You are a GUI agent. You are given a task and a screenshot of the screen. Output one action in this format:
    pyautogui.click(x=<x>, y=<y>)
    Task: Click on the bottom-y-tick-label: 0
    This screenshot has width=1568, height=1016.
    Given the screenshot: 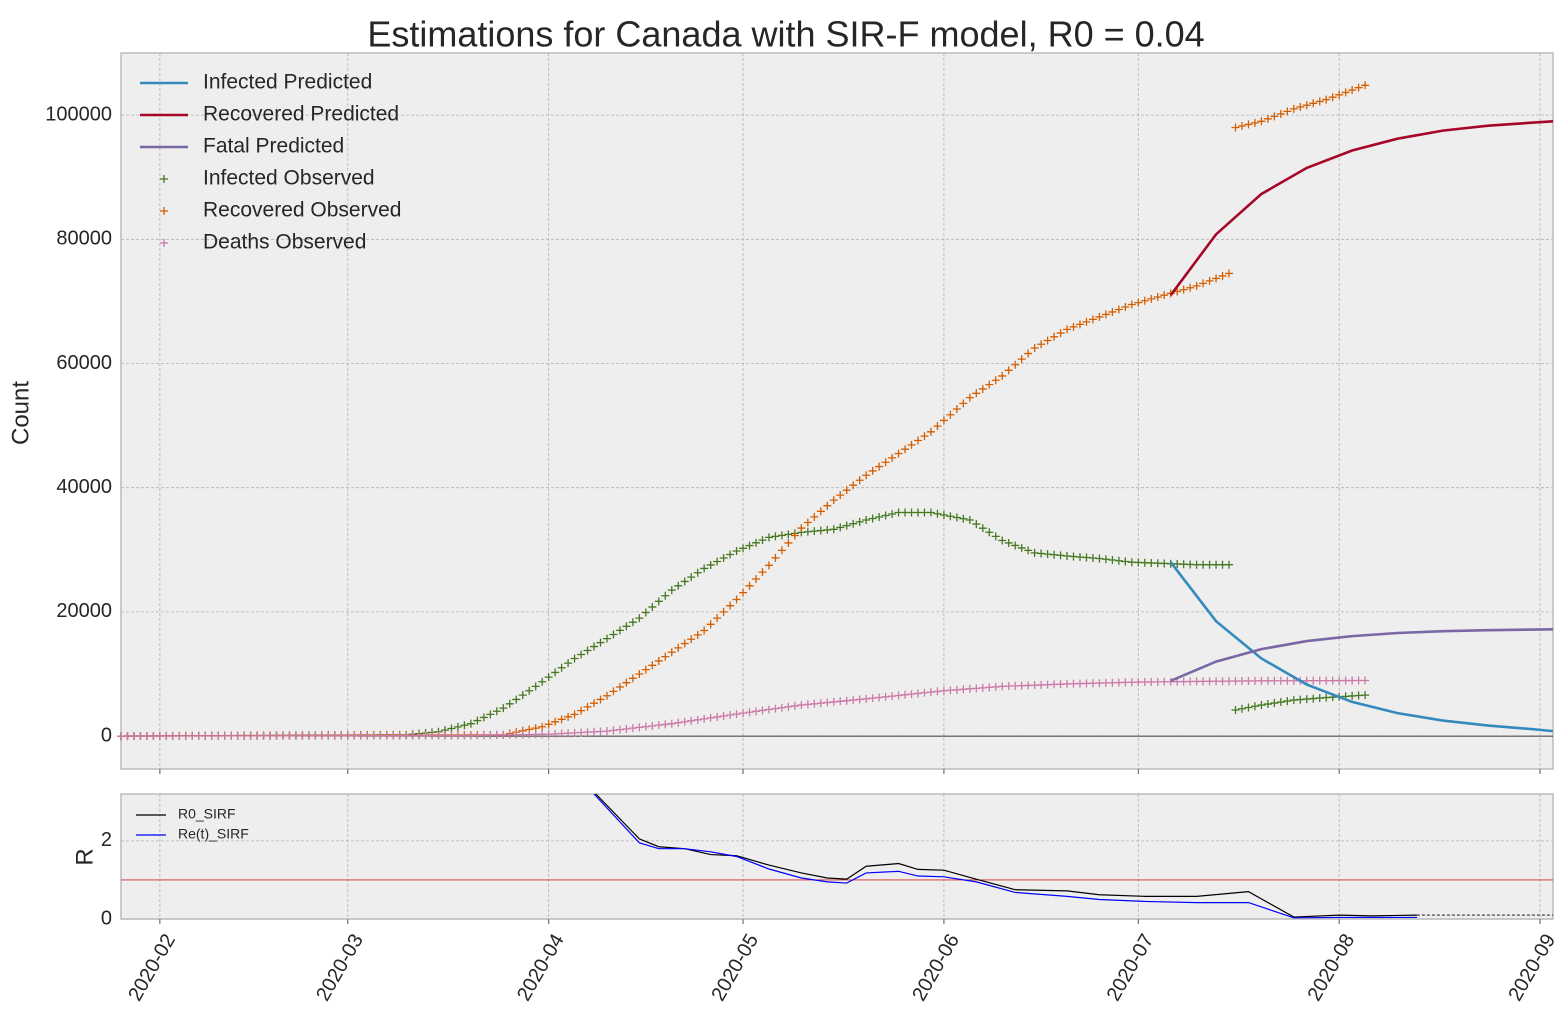 What is the action you would take?
    pyautogui.click(x=106, y=918)
    